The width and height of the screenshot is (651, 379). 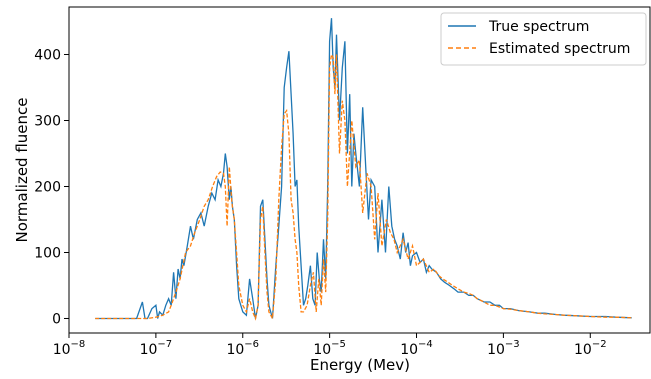 What do you see at coordinates (47, 122) in the screenshot?
I see `y-tick-label: 300` at bounding box center [47, 122].